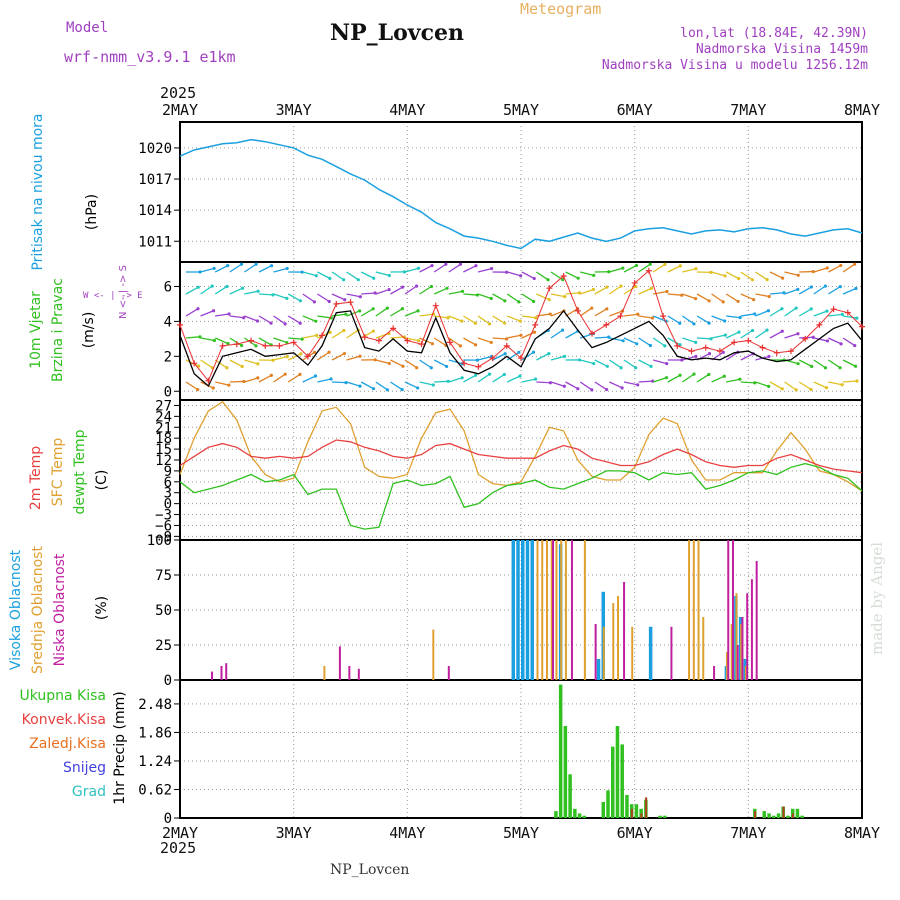  I want to click on year-bottom: 2025, so click(178, 848).